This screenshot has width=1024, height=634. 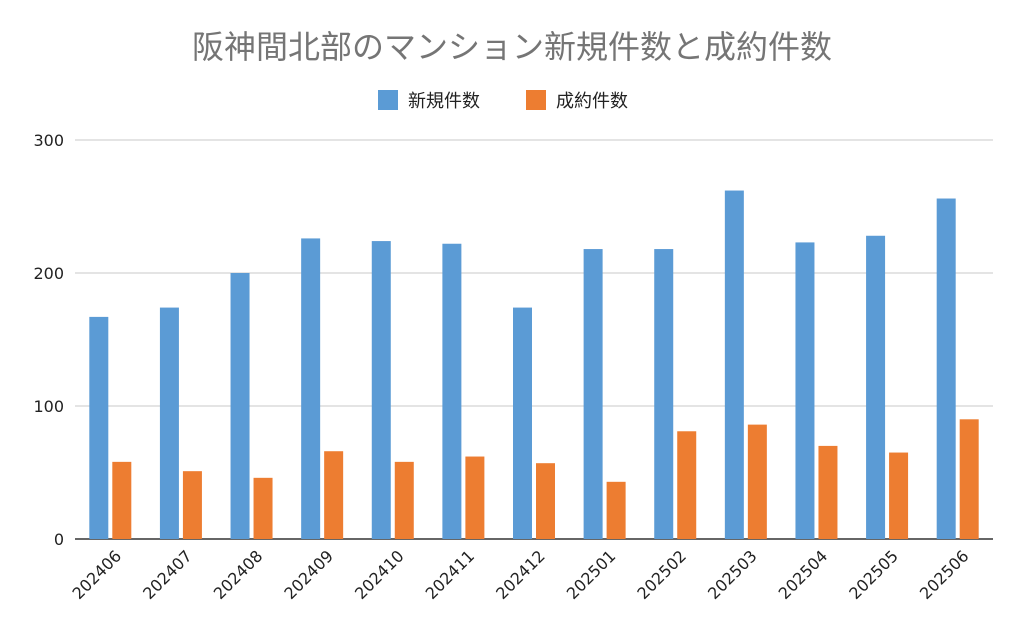 I want to click on y-tick-label: 0, so click(x=59, y=539).